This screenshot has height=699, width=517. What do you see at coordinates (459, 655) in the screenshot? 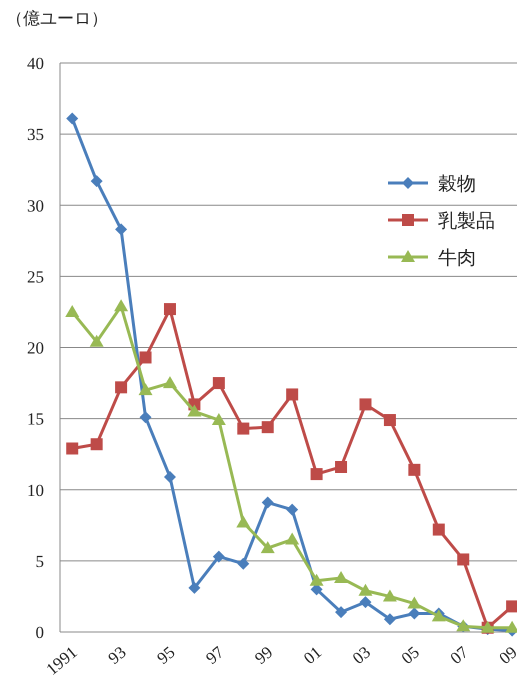
I see `x-tick-label: 07` at bounding box center [459, 655].